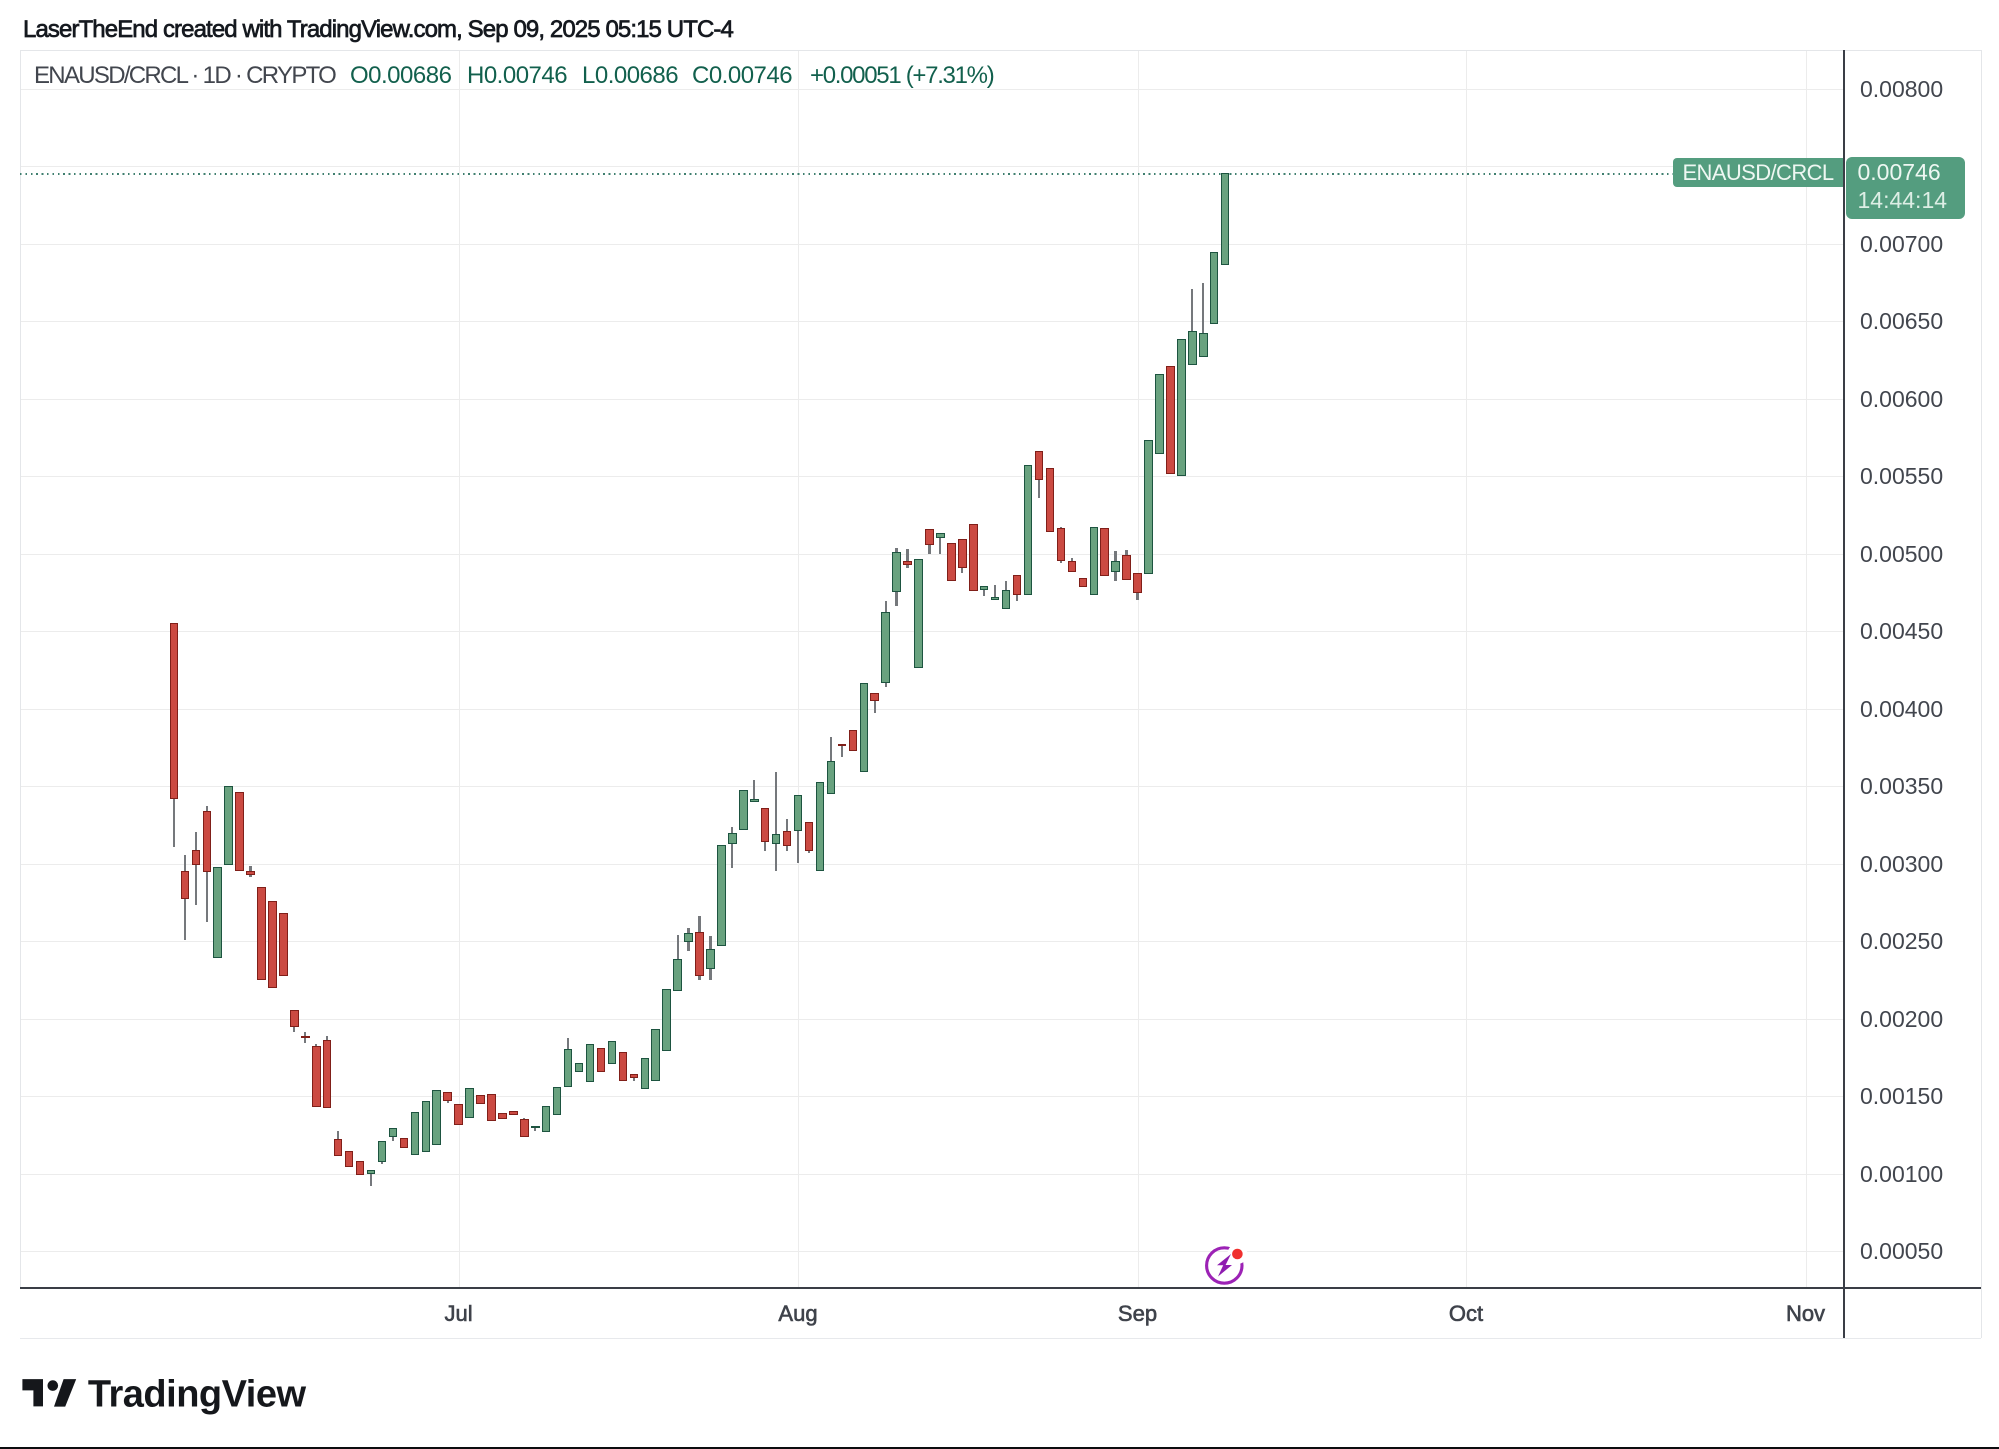 The image size is (1999, 1449). What do you see at coordinates (197, 1397) in the screenshot?
I see `svg-text: TradingView` at bounding box center [197, 1397].